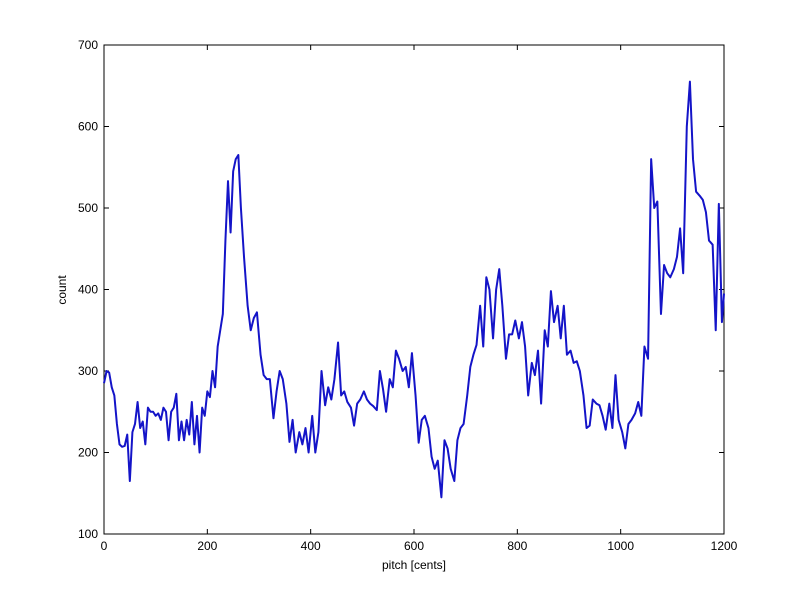 This screenshot has width=800, height=605. Describe the element at coordinates (88, 208) in the screenshot. I see `y-tick-label: 500` at that location.